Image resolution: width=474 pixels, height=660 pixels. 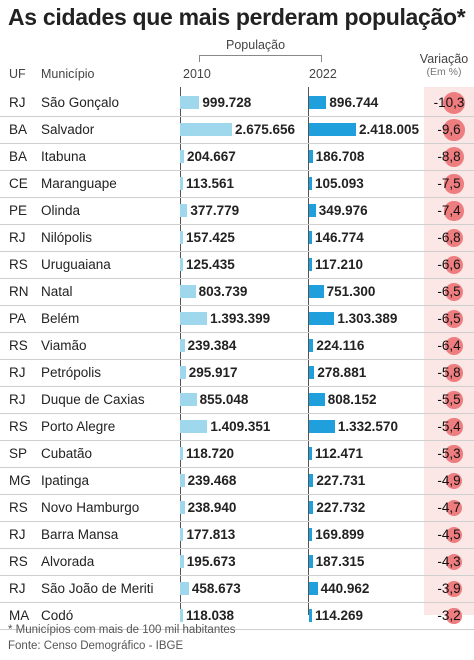 I want to click on city-cell: Nilópolis, so click(x=67, y=237).